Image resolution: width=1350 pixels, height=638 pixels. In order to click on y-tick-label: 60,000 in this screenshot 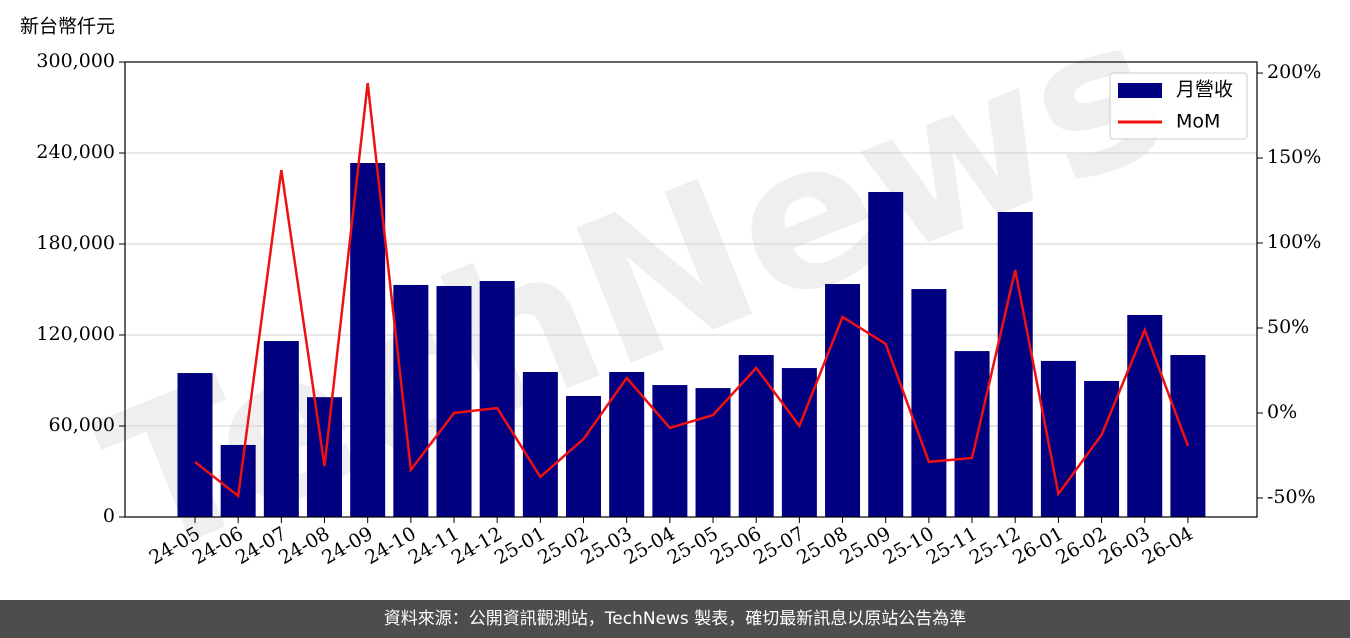, I will do `click(82, 425)`.